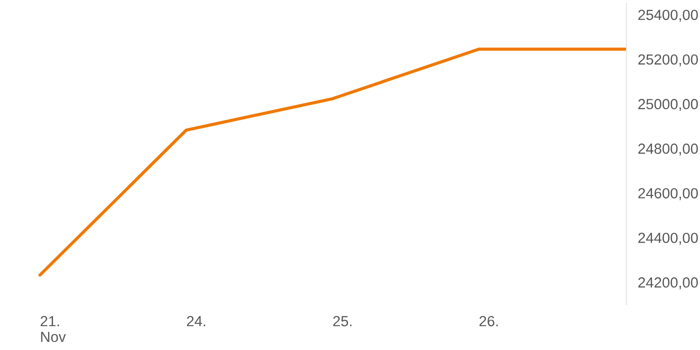  I want to click on y-tick-label: 24400,00, so click(668, 238).